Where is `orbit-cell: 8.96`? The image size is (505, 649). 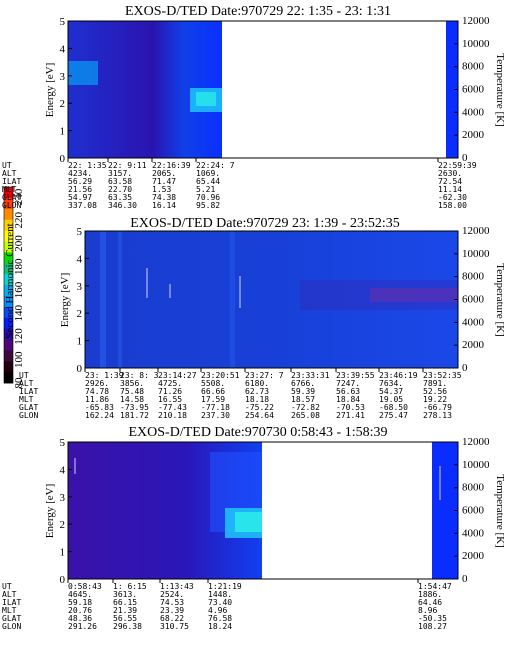 orbit-cell: 8.96 is located at coordinates (427, 610).